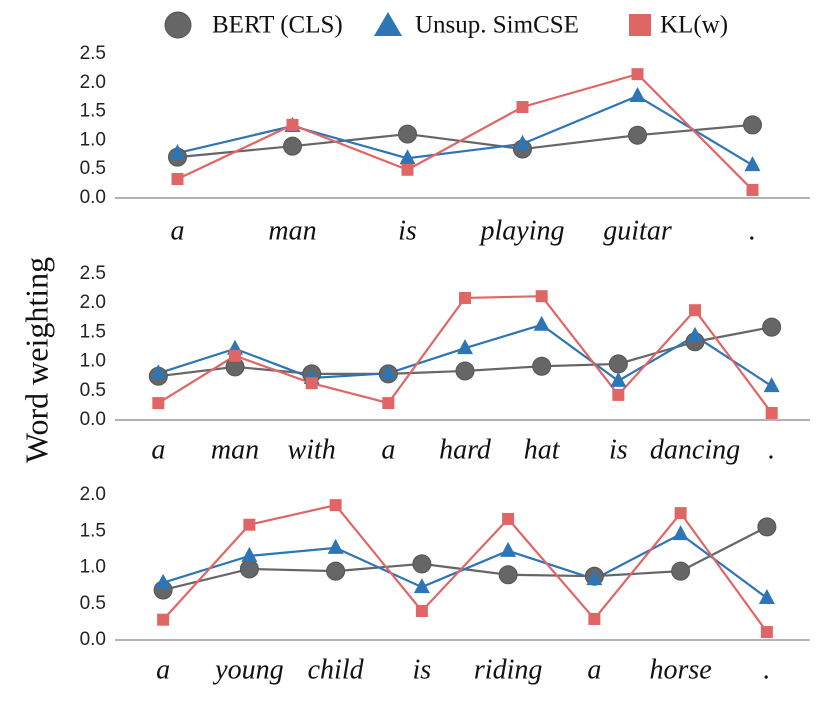 Image resolution: width=830 pixels, height=702 pixels. Describe the element at coordinates (542, 449) in the screenshot. I see `x-tick-label: hat` at that location.